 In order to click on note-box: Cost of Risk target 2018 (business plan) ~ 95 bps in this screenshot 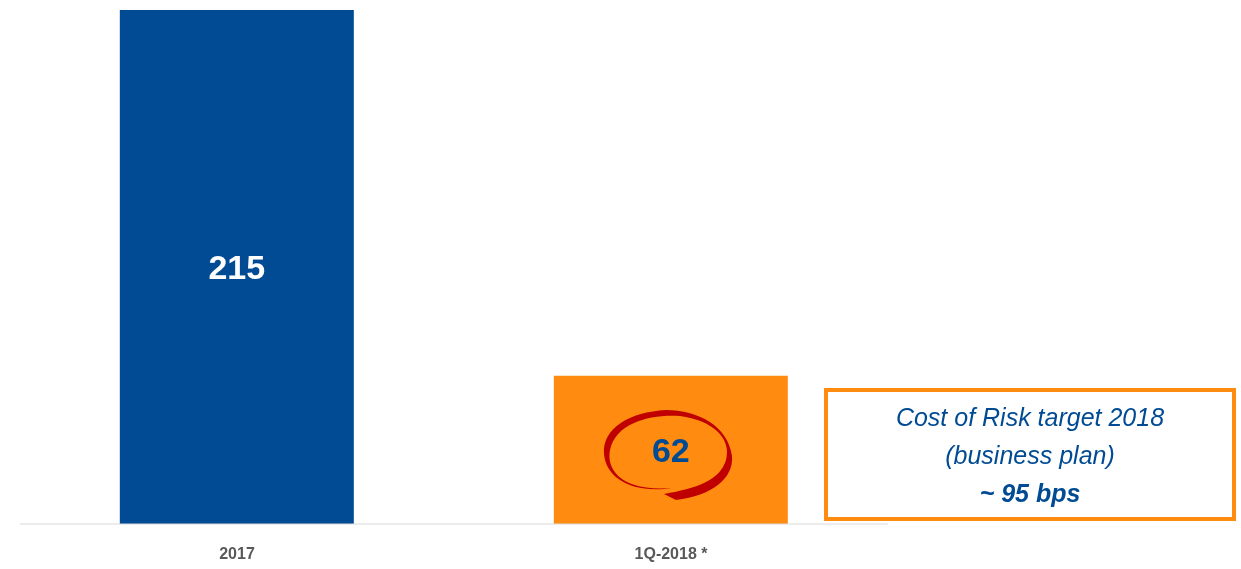, I will do `click(1030, 454)`.